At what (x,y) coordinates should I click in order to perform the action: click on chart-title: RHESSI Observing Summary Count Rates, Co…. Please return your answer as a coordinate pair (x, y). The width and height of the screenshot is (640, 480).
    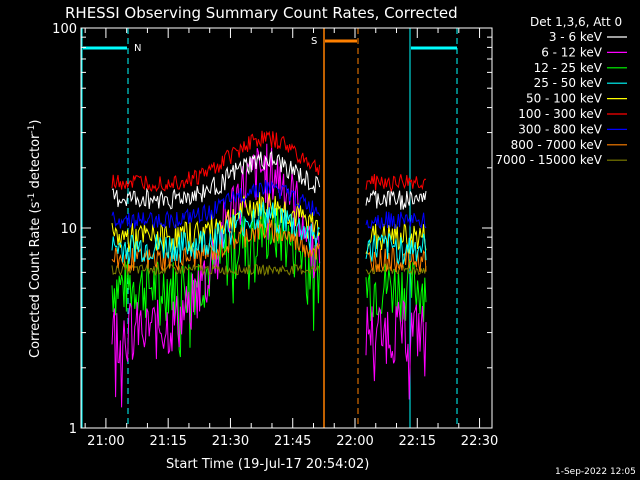
    Looking at the image, I should click on (261, 13).